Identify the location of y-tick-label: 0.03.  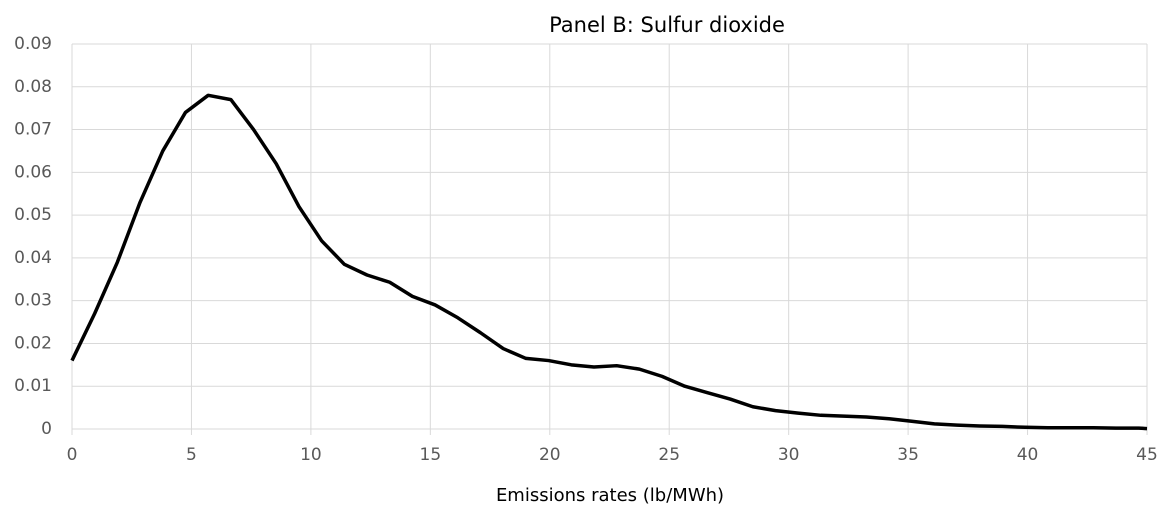
(33, 301).